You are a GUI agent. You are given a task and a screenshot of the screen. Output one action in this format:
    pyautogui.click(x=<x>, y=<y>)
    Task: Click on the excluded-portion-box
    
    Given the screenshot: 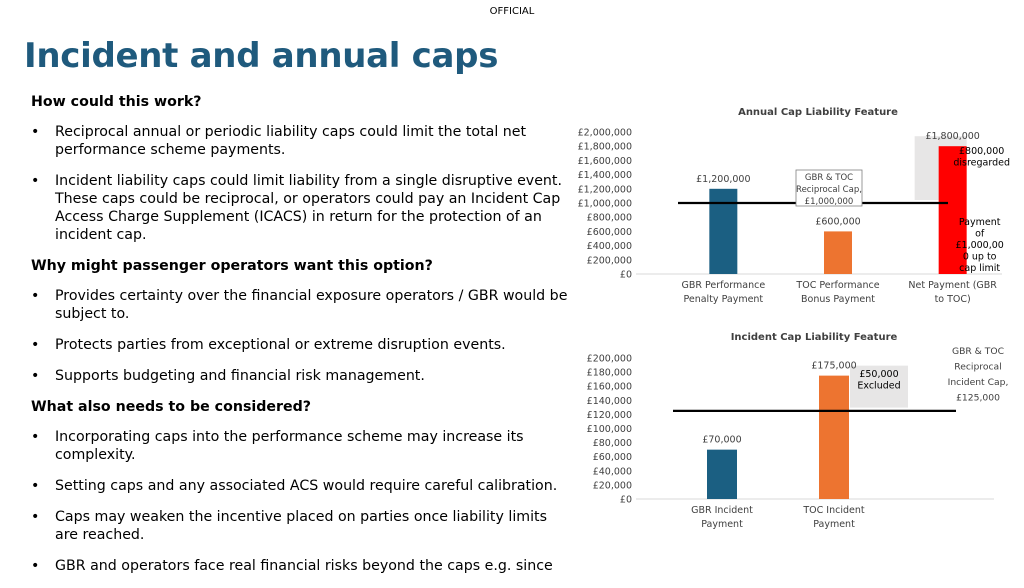 What is the action you would take?
    pyautogui.click(x=879, y=386)
    